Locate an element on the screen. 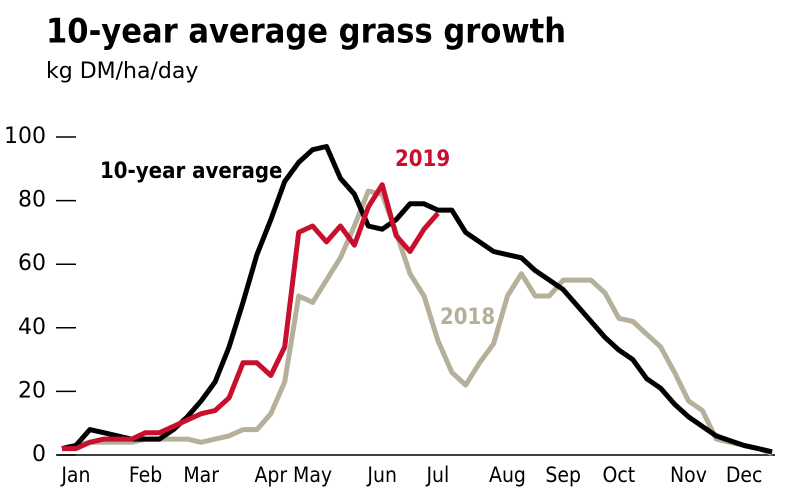  chart-subtitle: kg DM/ha/day is located at coordinates (122, 71).